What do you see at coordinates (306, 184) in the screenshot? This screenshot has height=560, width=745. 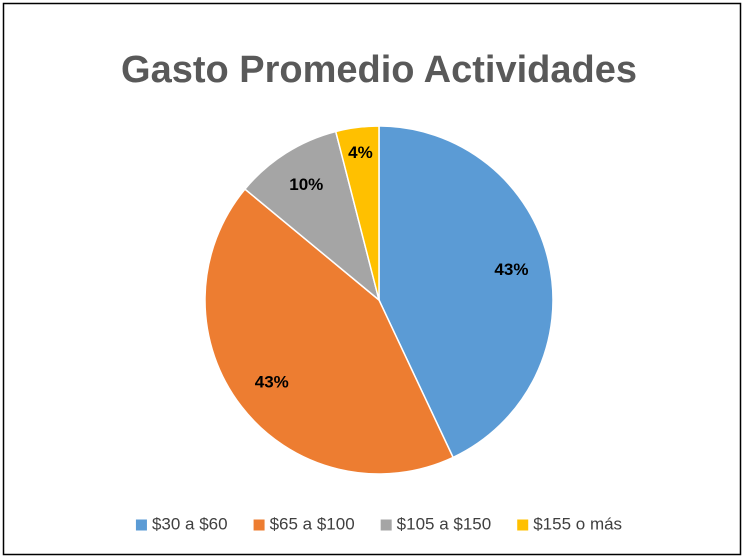 I see `data-label: 10%` at bounding box center [306, 184].